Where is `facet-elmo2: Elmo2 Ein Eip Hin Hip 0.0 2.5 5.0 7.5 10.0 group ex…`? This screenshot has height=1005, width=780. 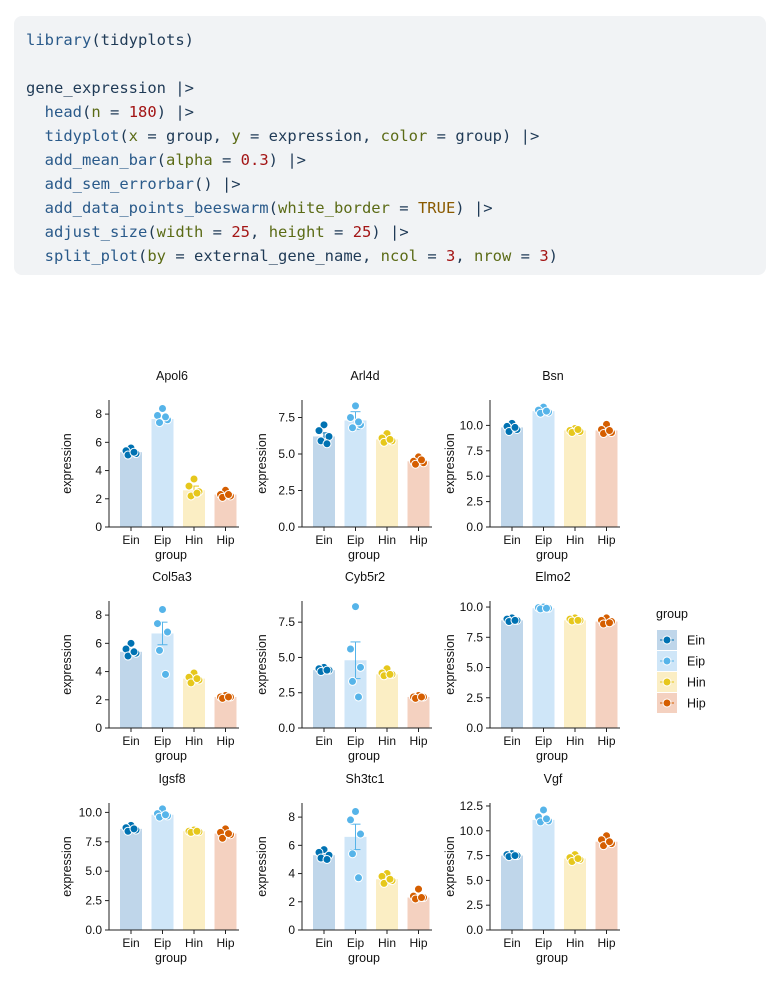 facet-elmo2: Elmo2 Ein Eip Hin Hip 0.0 2.5 5.0 7.5 10.0 group ex… is located at coordinates (531, 666).